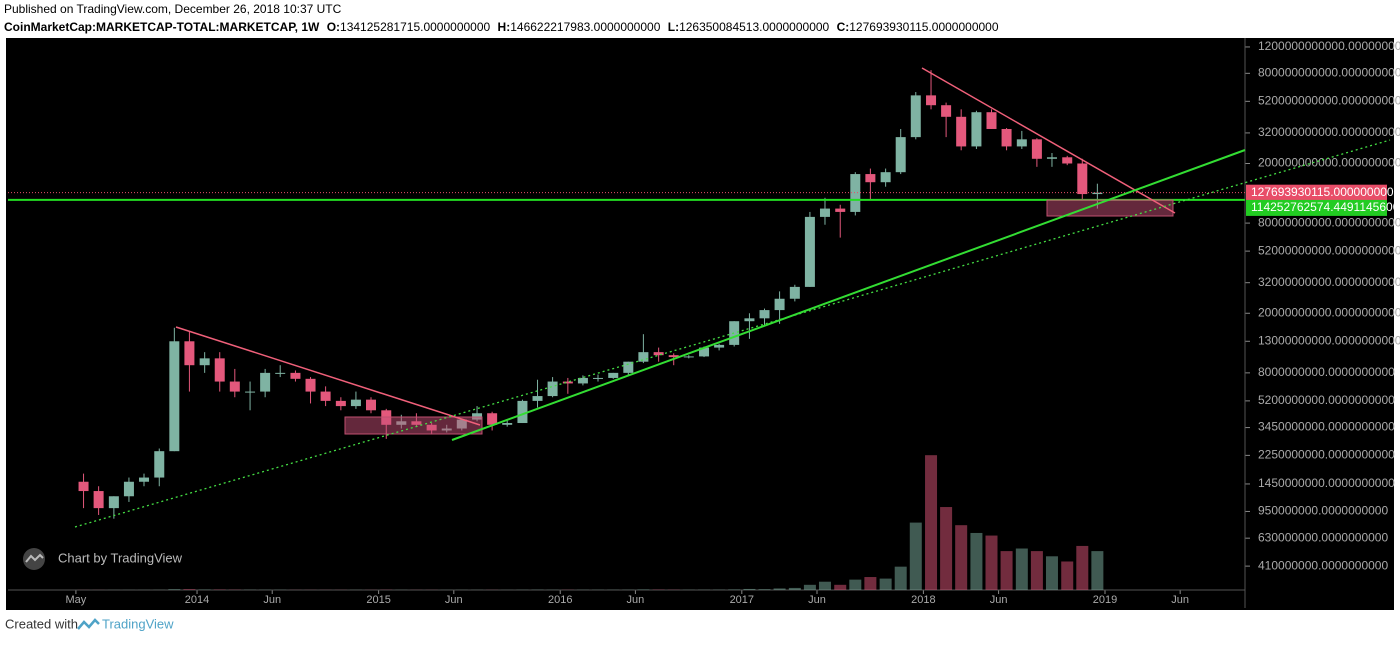 The image size is (1400, 646). What do you see at coordinates (1325, 192) in the screenshot?
I see `last-price-label: 127693930115.0000000000` at bounding box center [1325, 192].